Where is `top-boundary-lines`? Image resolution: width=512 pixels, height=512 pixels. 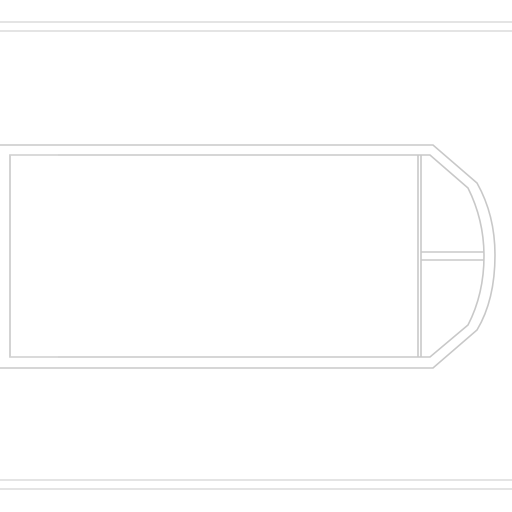 top-boundary-lines is located at coordinates (256, 26).